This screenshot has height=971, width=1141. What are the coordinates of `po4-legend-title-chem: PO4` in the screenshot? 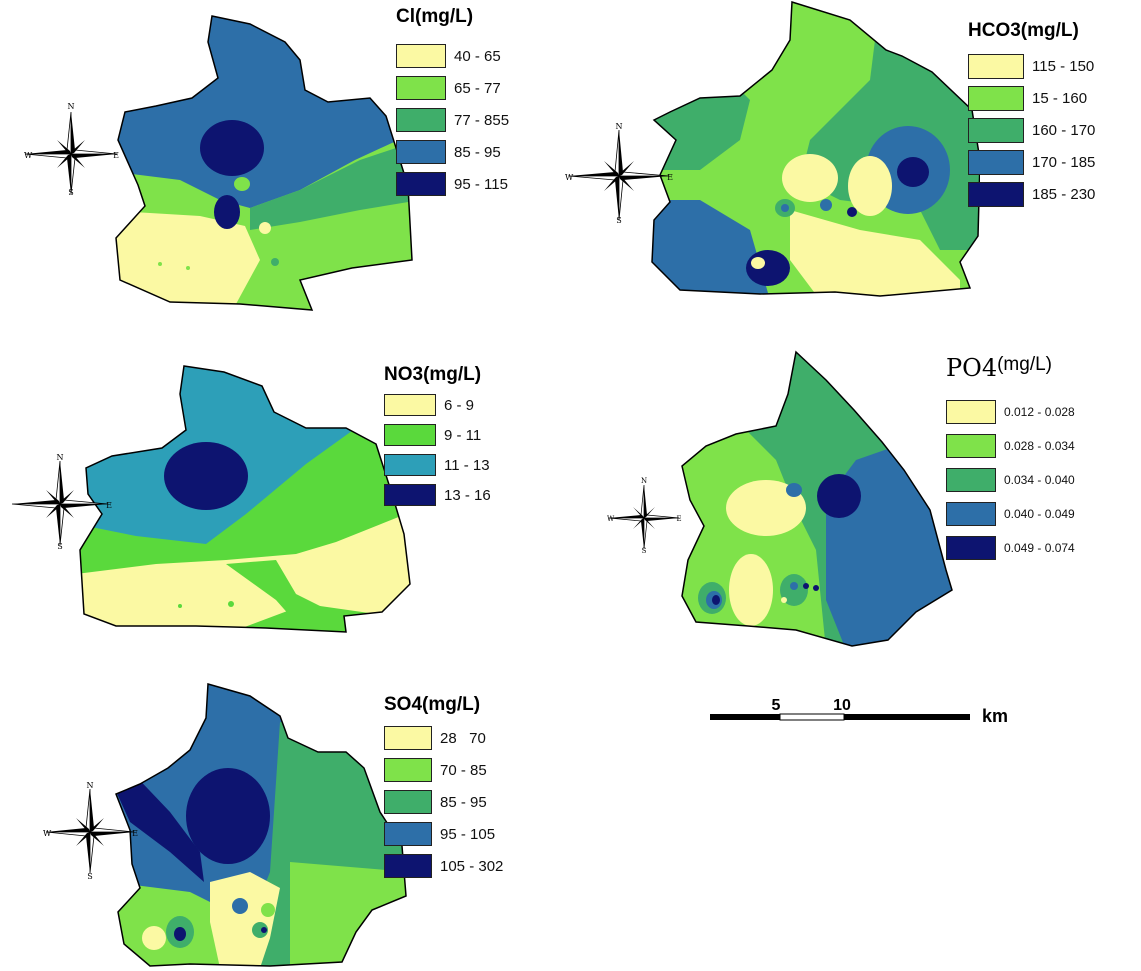 It's located at (972, 368).